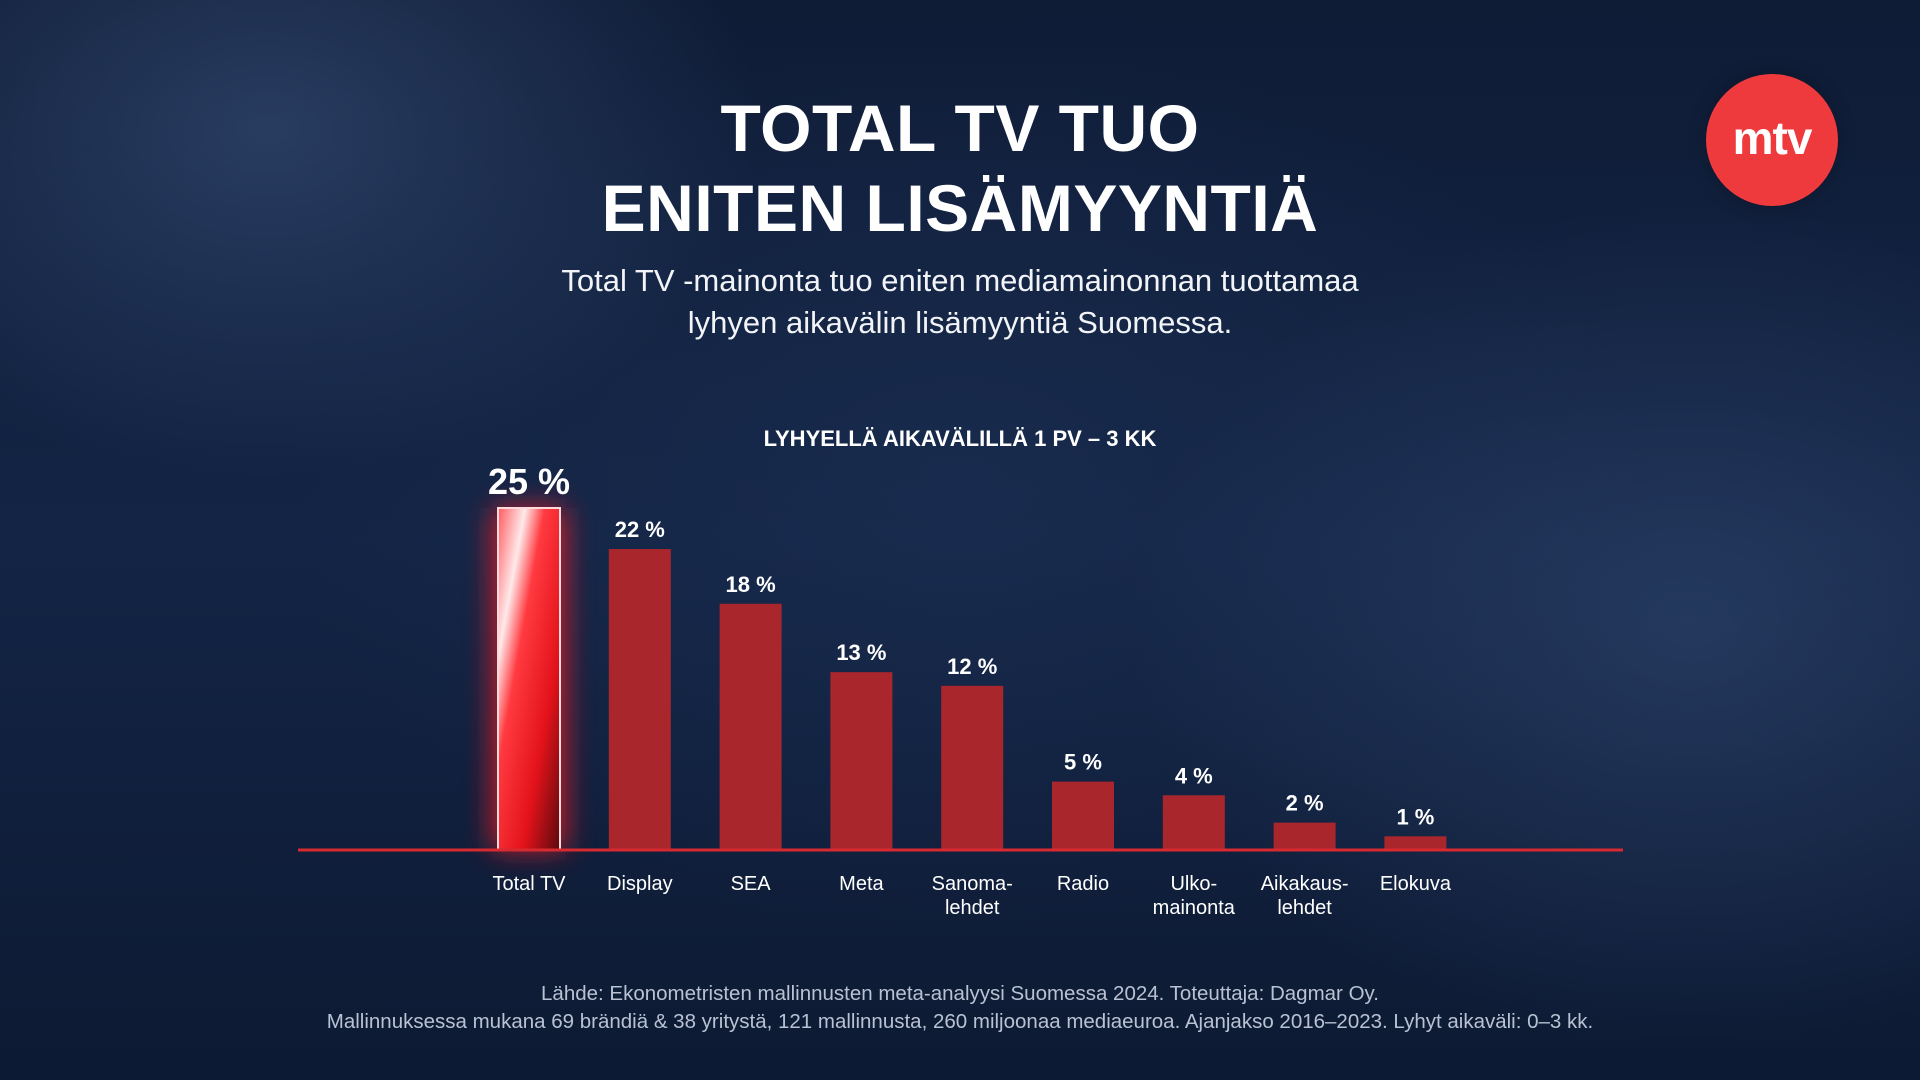 This screenshot has height=1080, width=1920. I want to click on logo-text: mtv, so click(1772, 138).